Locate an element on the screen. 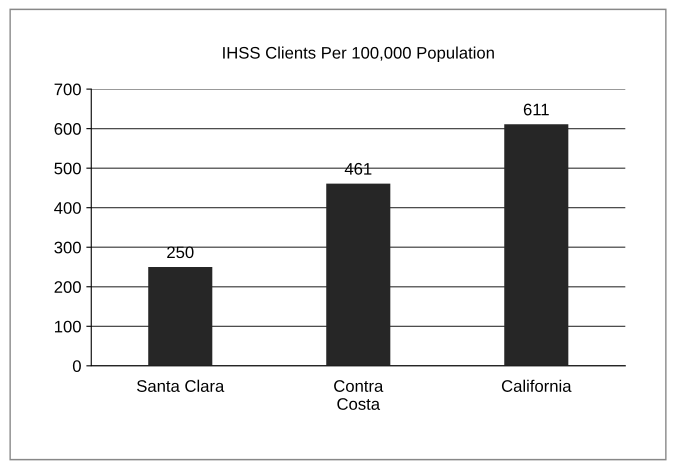  y-tick-label: 300 is located at coordinates (67, 248).